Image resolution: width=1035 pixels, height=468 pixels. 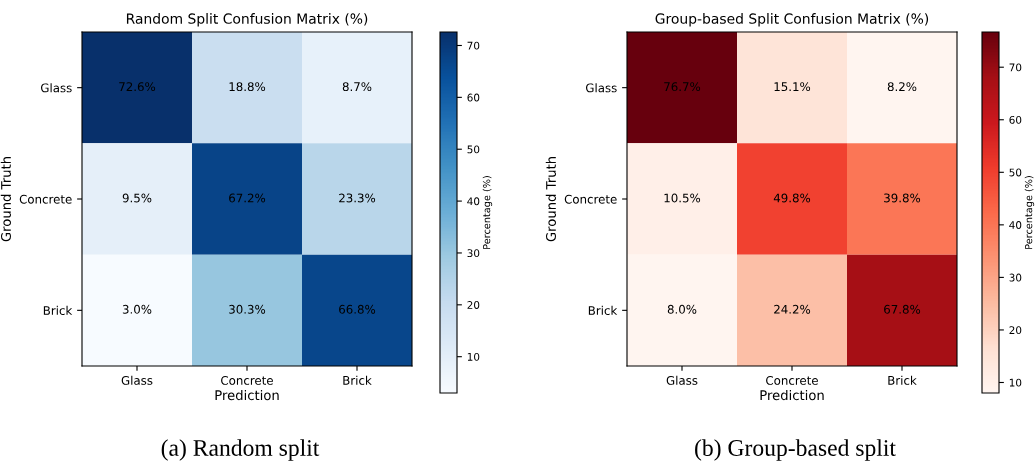 What do you see at coordinates (357, 198) in the screenshot?
I see `data-label: 23.3%` at bounding box center [357, 198].